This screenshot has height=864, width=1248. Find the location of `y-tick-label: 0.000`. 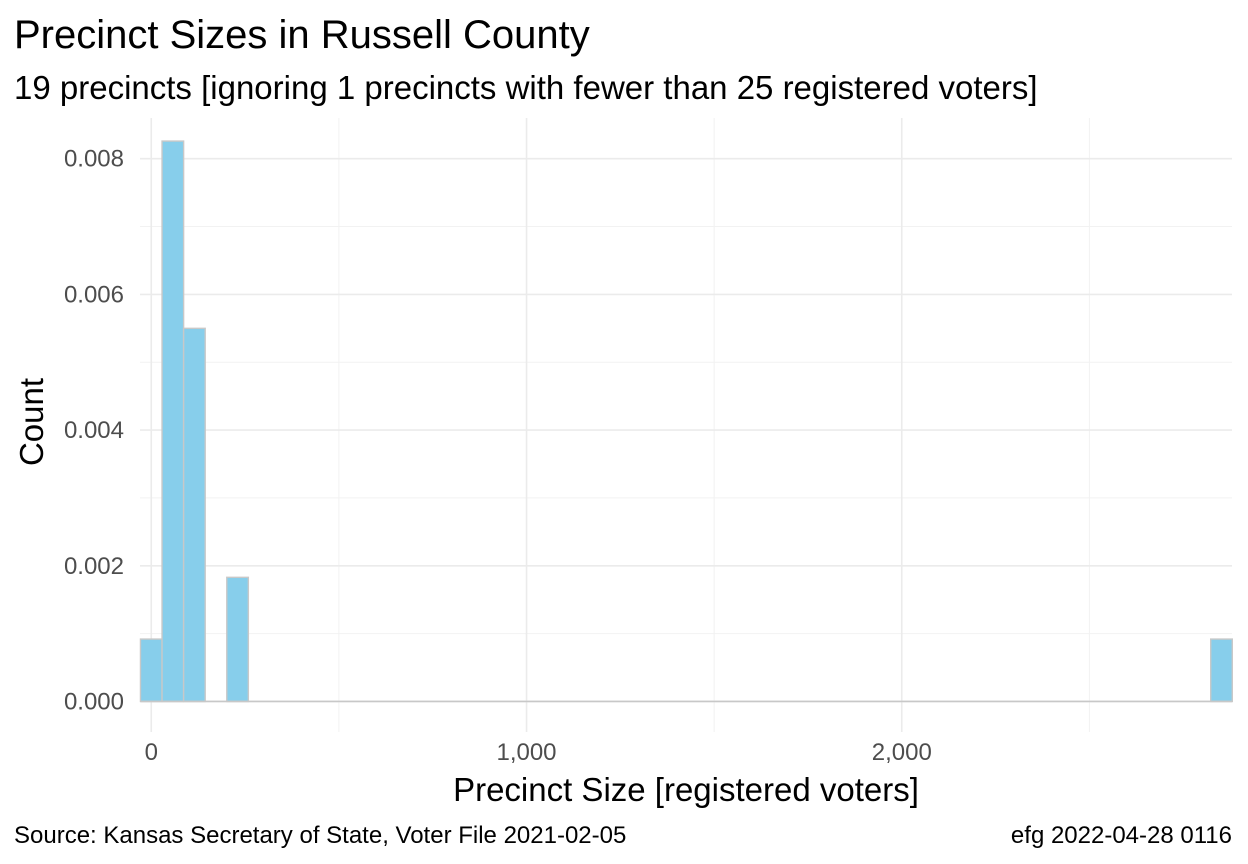

y-tick-label: 0.000 is located at coordinates (94, 701).